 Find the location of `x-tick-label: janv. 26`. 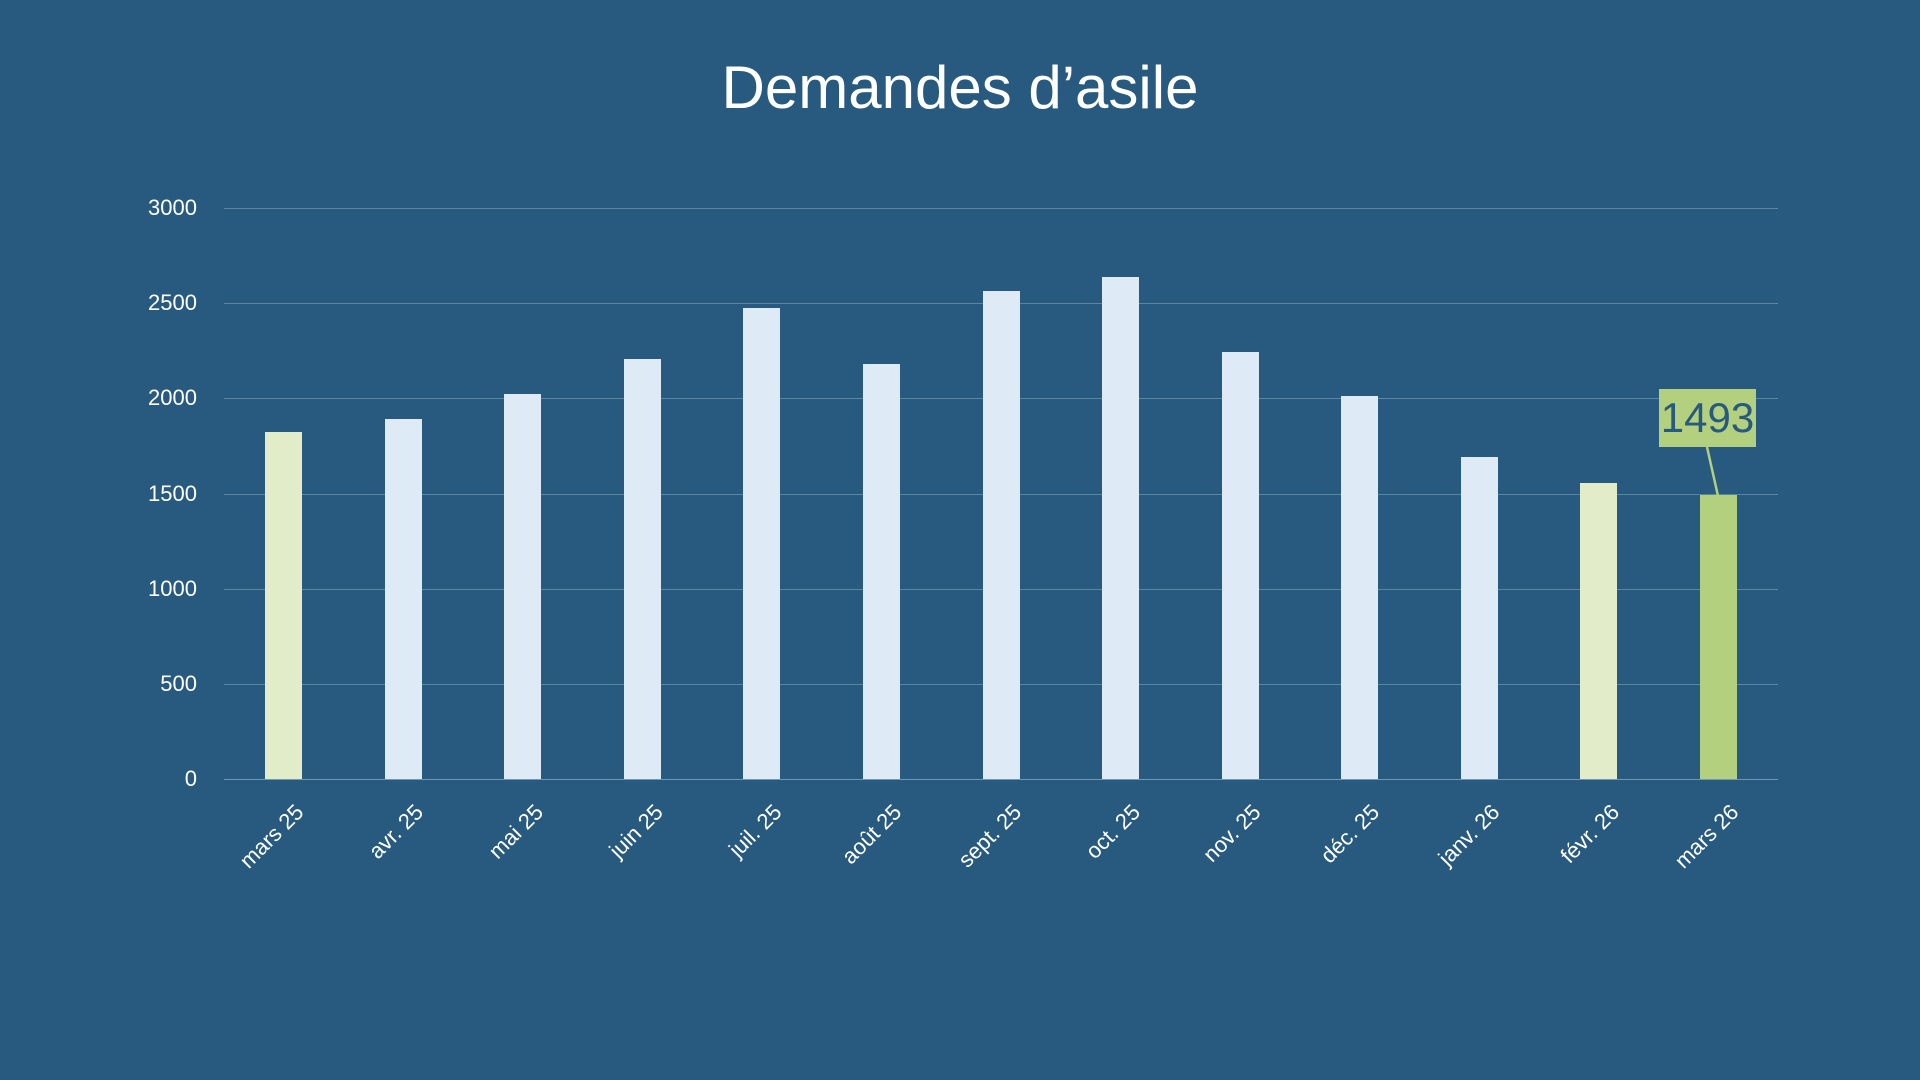

x-tick-label: janv. 26 is located at coordinates (1469, 835).